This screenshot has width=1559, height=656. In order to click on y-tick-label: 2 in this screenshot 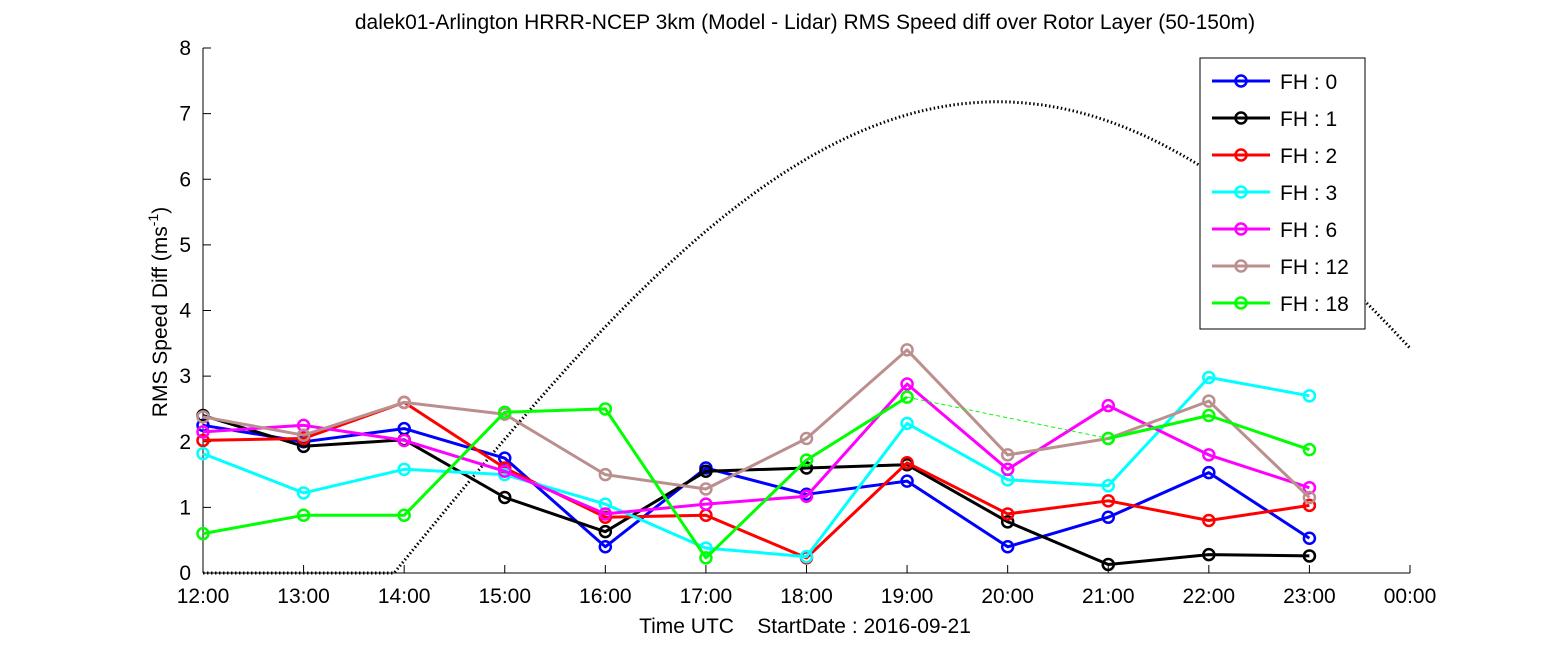, I will do `click(185, 442)`.